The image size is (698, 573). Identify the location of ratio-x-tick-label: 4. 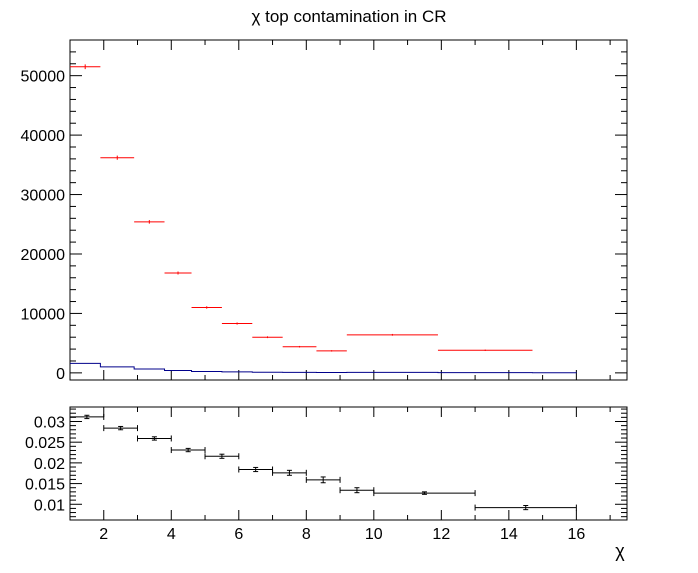
(171, 534).